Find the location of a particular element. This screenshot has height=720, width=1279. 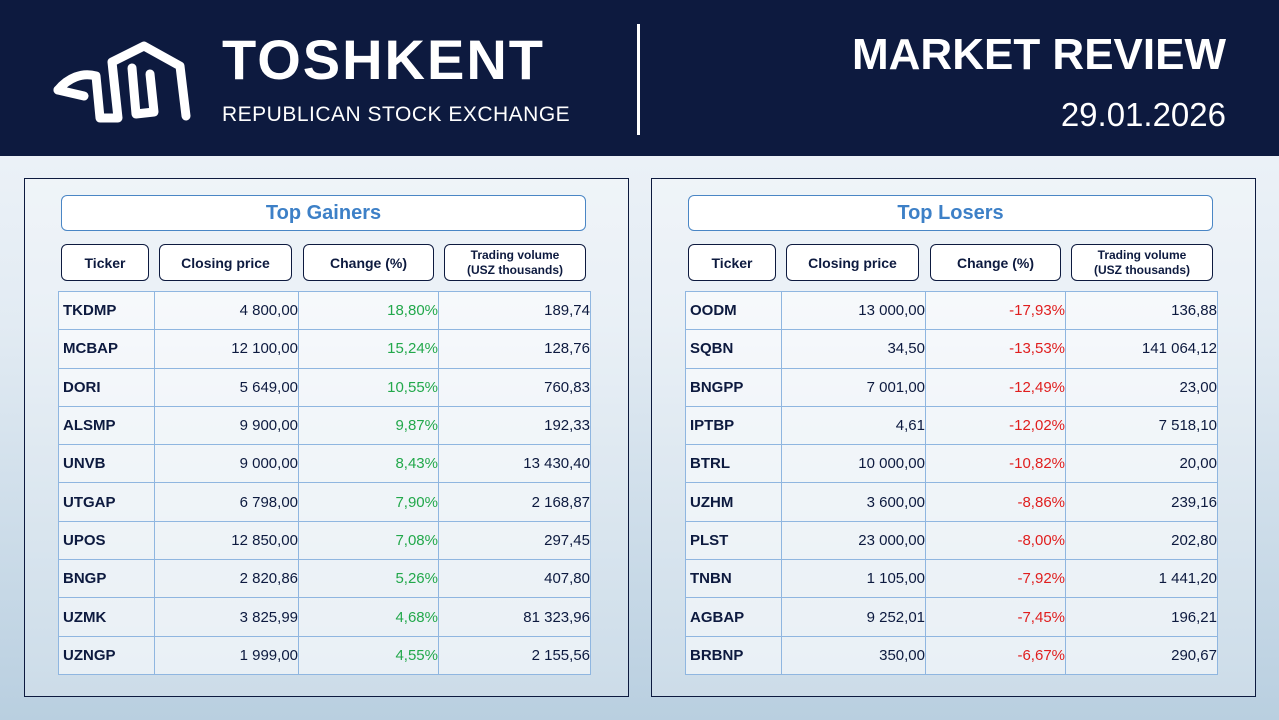

change-cell: 4,55% is located at coordinates (368, 655).